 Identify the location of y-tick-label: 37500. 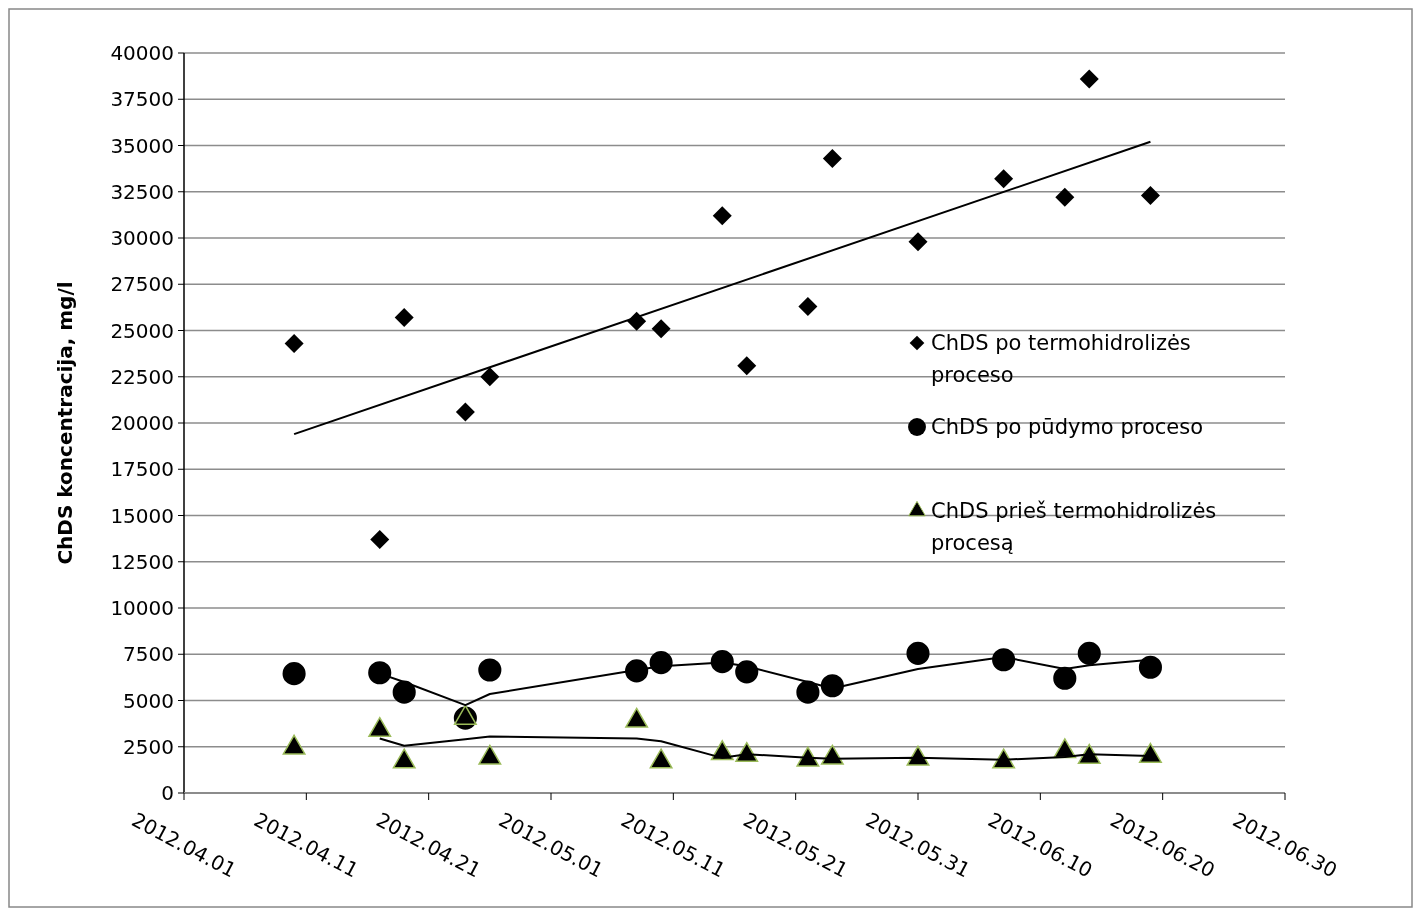
(142, 99).